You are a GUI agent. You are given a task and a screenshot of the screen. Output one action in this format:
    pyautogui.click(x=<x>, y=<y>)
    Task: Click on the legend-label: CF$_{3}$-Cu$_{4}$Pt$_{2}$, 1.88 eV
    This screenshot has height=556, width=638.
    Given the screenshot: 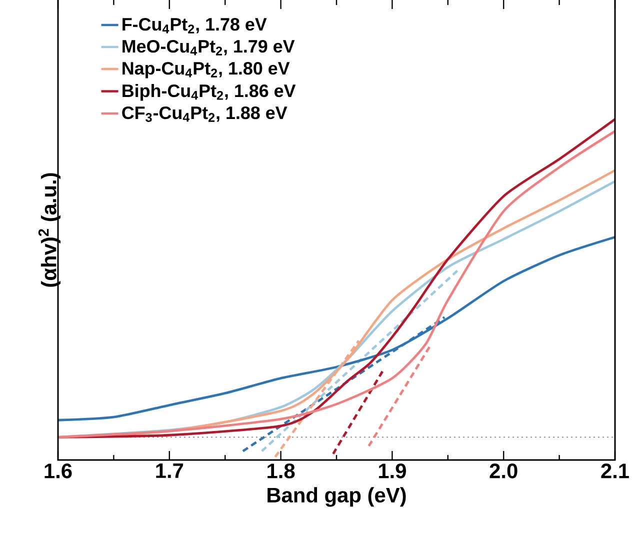 What is the action you would take?
    pyautogui.click(x=205, y=114)
    